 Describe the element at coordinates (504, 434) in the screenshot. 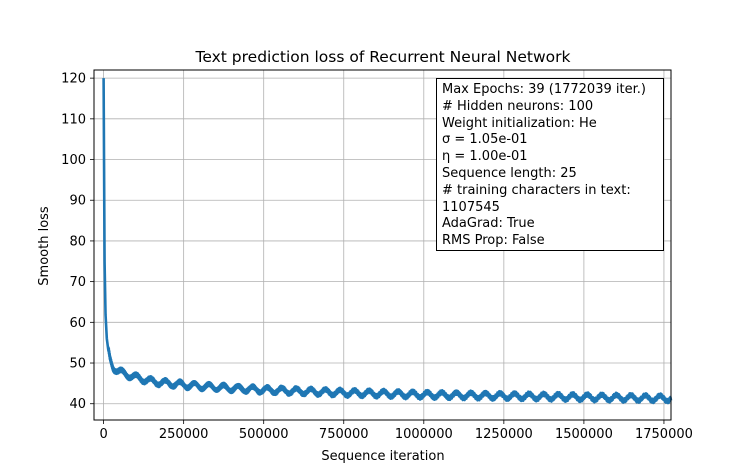

I see `x-tick-label: 1250000` at that location.